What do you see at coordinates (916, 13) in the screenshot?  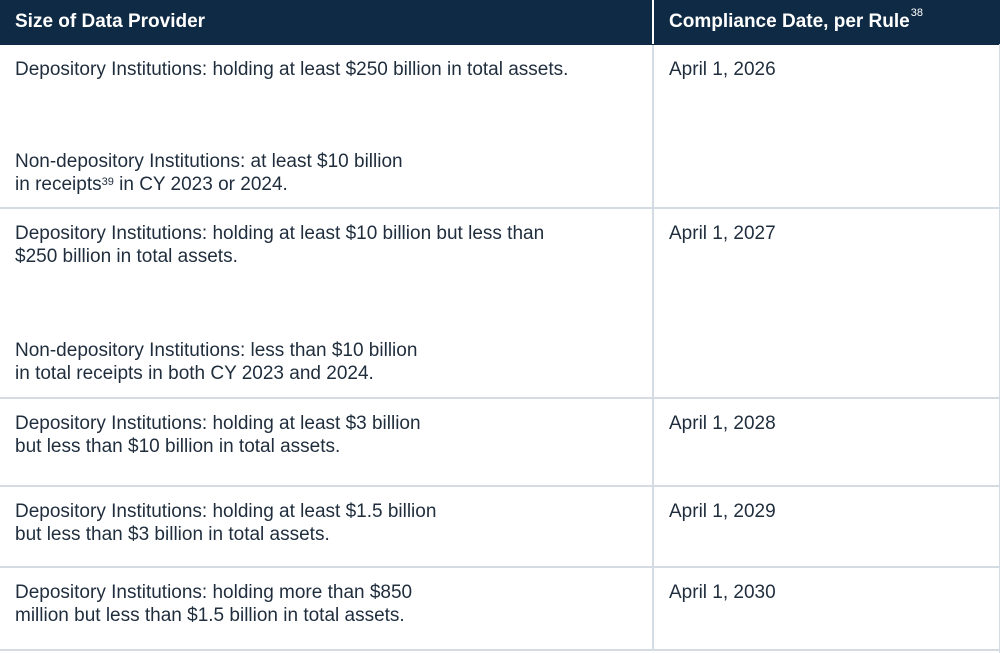 I see `footnote-ref-38: 38` at bounding box center [916, 13].